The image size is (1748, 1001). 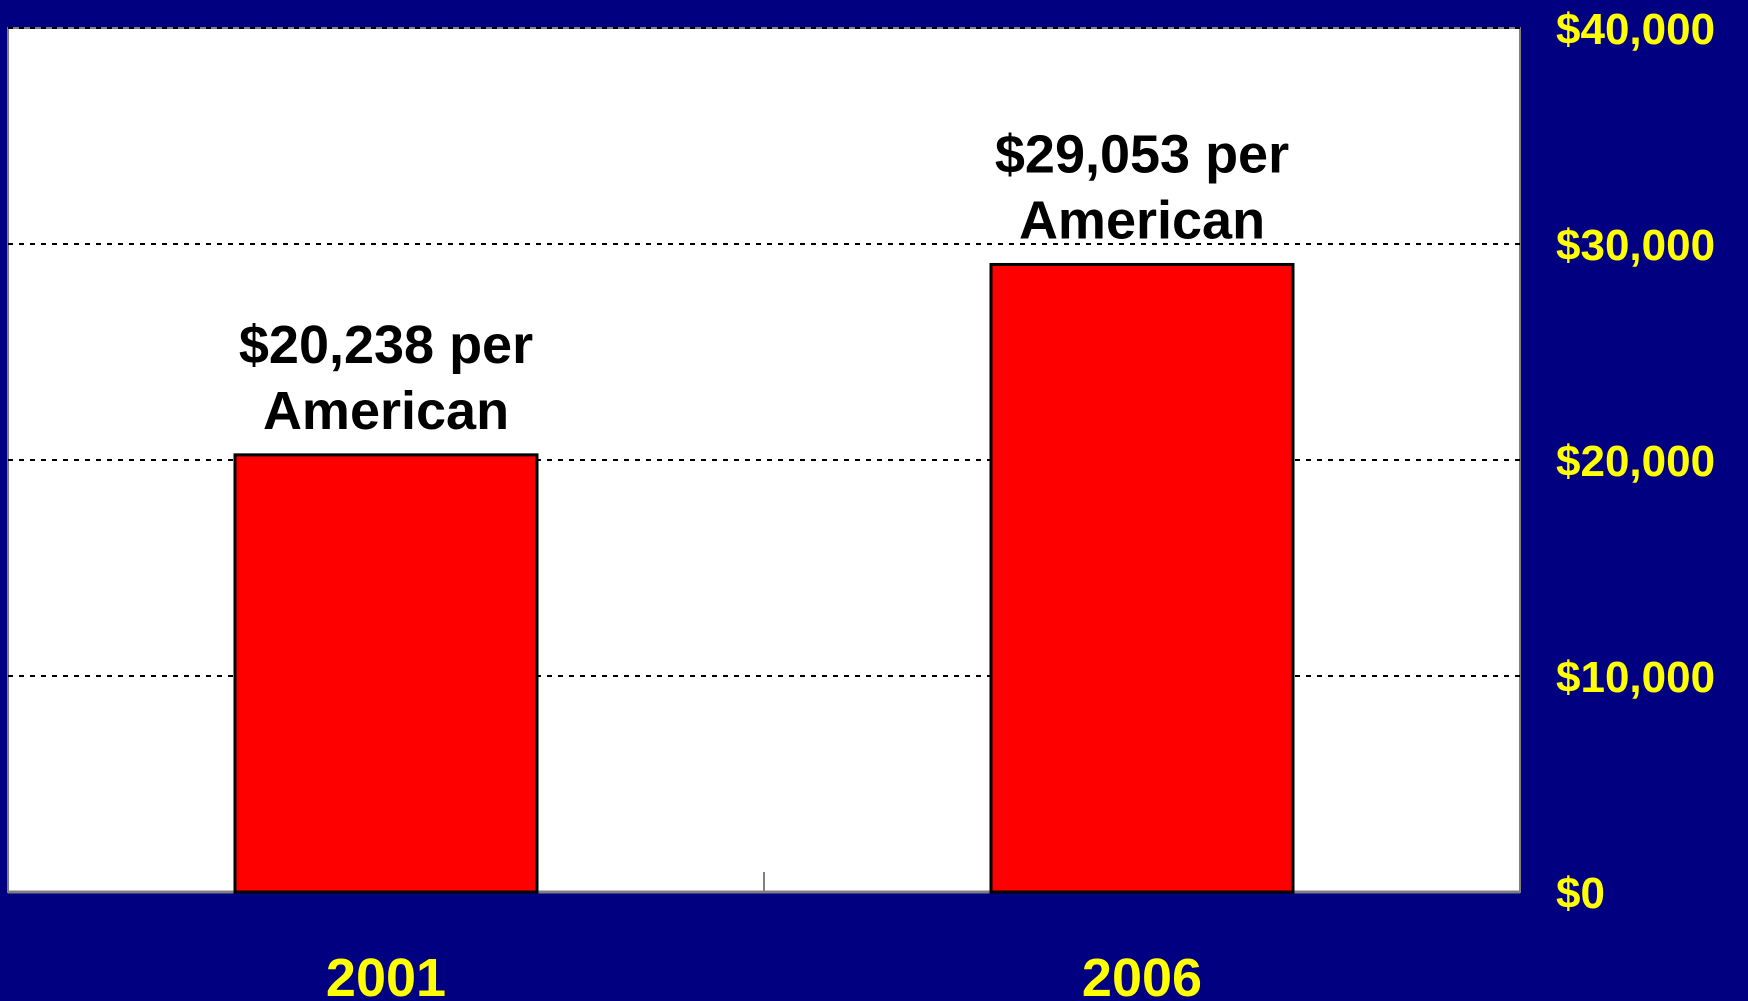 I want to click on x-tick-label-2001: 2001, so click(x=386, y=974).